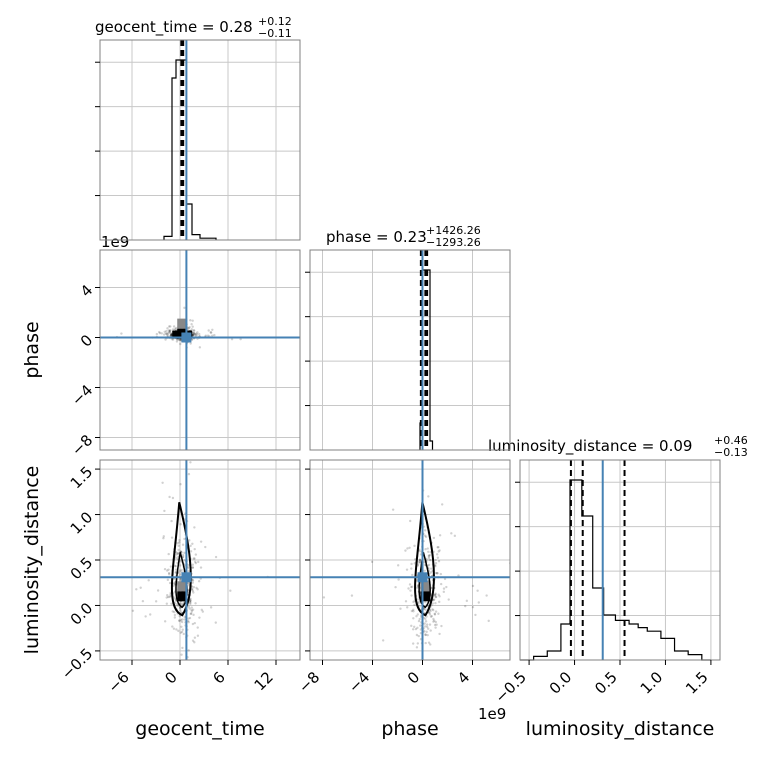 The image size is (760, 760). Describe the element at coordinates (410, 350) in the screenshot. I see `hist-panel-phase` at that location.